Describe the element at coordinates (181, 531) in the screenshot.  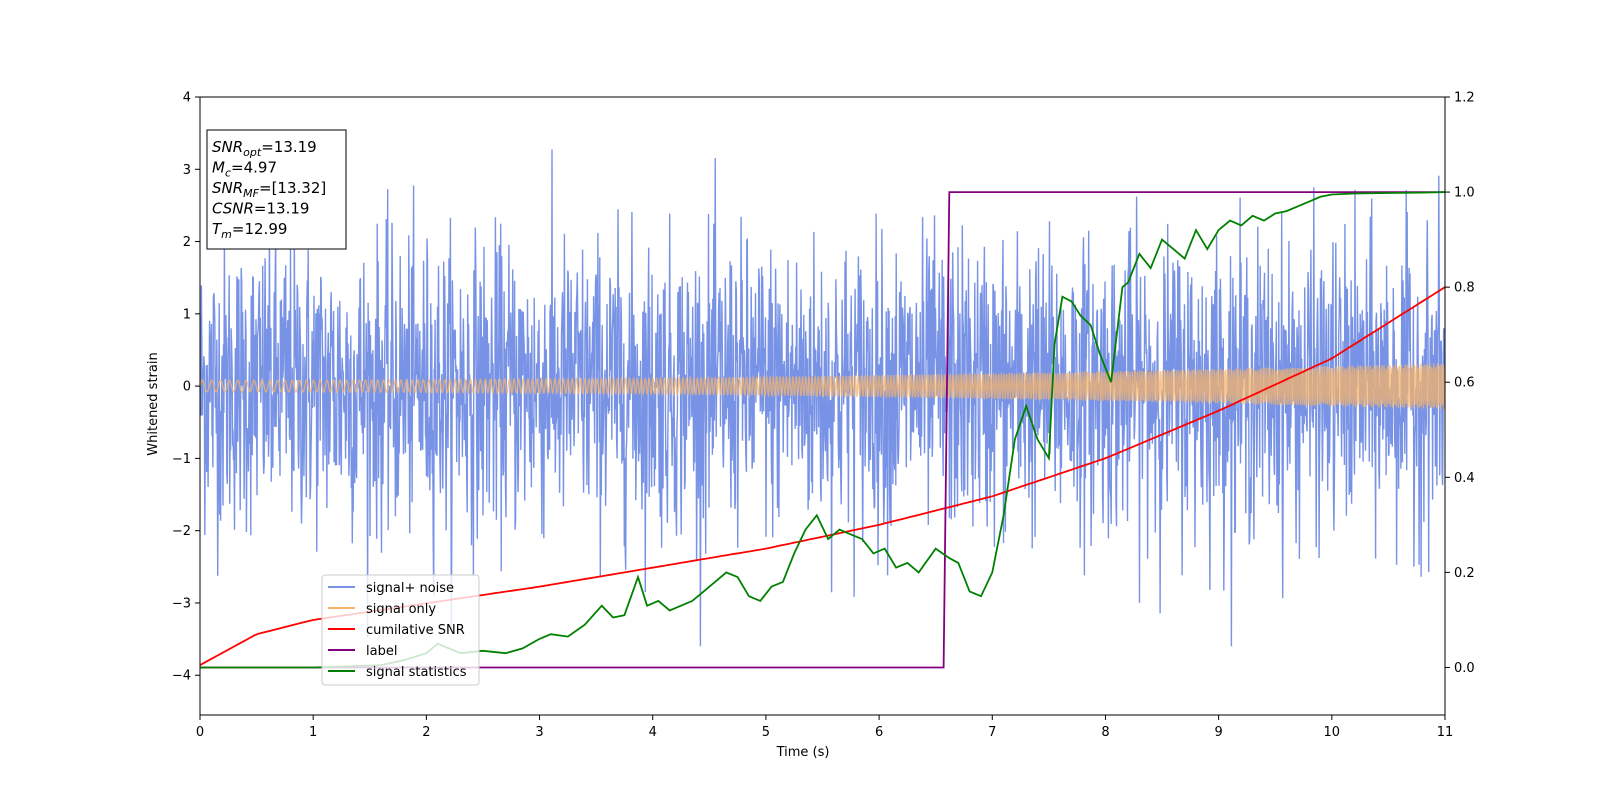
I see `left-tick-label: −2` at that location.